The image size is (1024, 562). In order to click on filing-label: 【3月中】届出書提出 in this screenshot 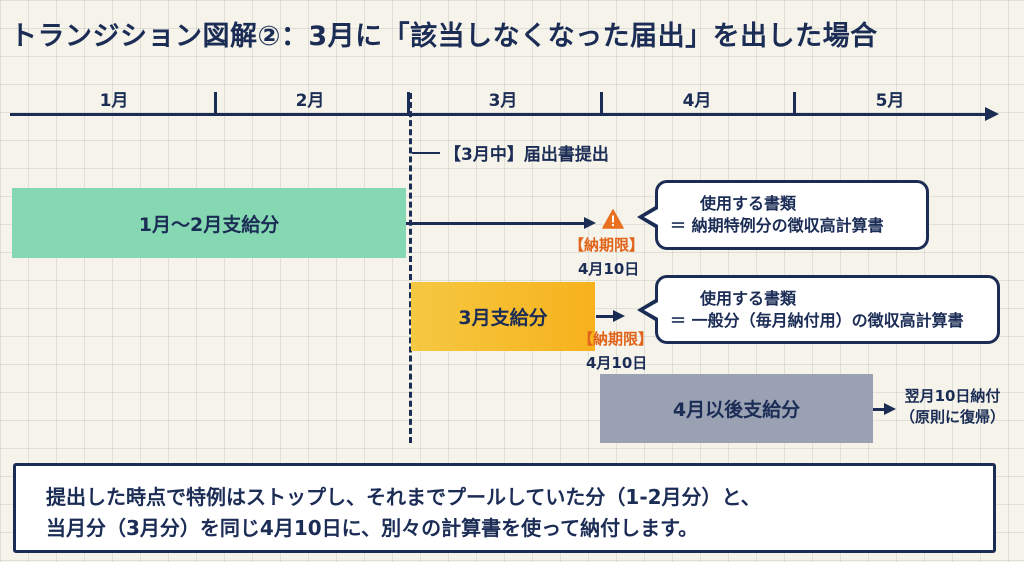, I will do `click(526, 155)`.